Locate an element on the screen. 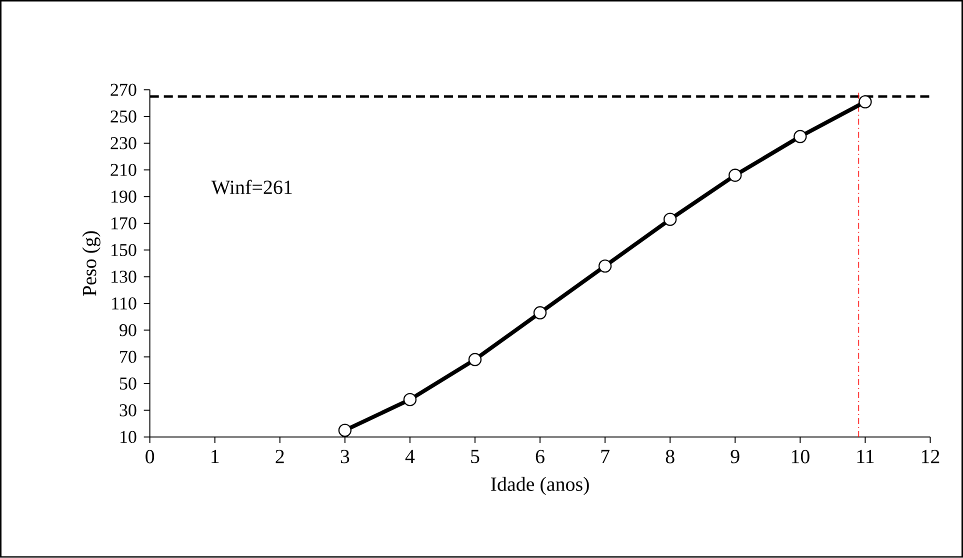 This screenshot has width=963, height=558. y-tick-label: 210 is located at coordinates (123, 170).